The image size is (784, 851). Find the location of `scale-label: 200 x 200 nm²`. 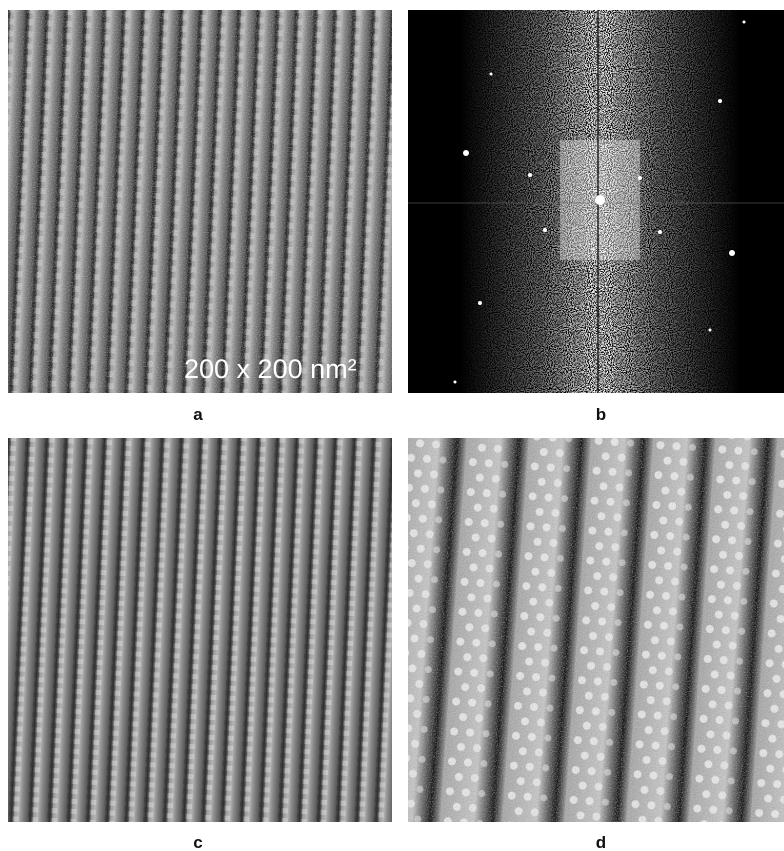

scale-label: 200 x 200 nm² is located at coordinates (270, 369).